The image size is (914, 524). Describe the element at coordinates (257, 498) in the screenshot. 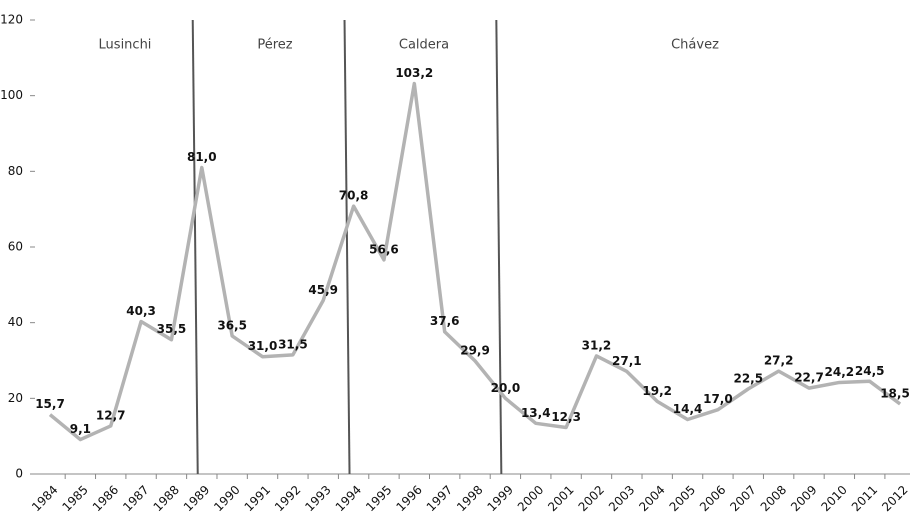

I see `x-tick-label: 1991` at that location.